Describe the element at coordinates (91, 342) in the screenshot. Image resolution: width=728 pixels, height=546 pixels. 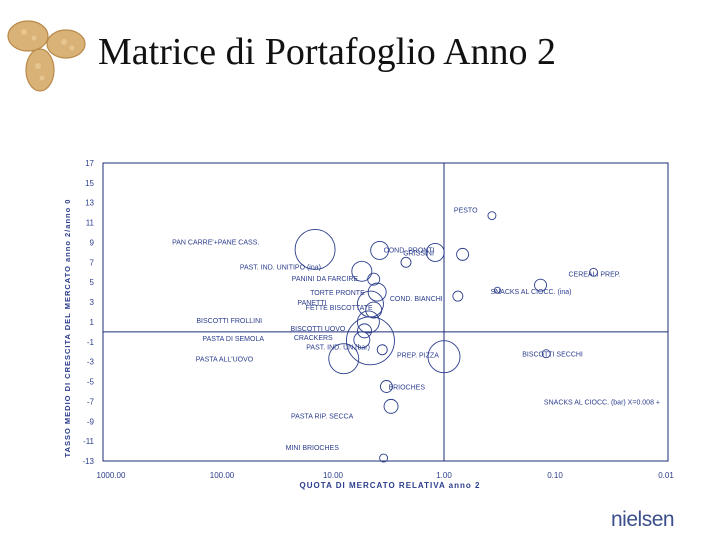
I see `y-tick-label: -1` at that location.